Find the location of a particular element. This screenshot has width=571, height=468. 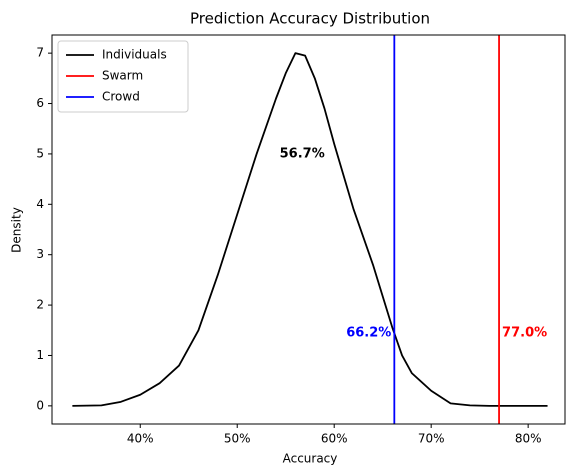

chart-title: Prediction Accuracy Distribution is located at coordinates (310, 19).